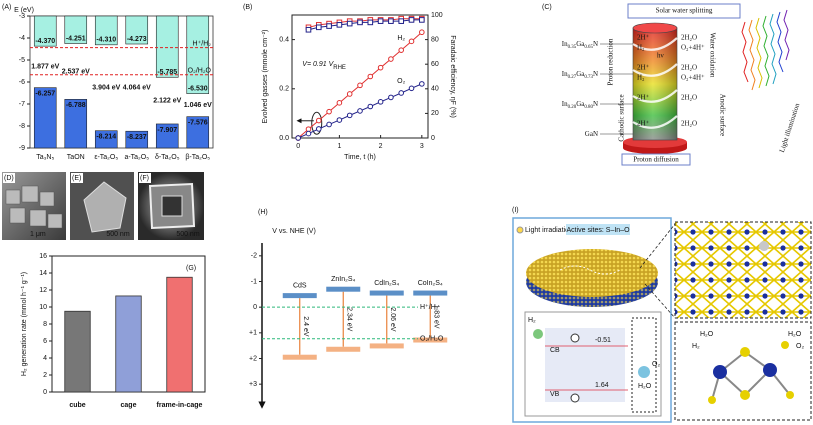 The height and width of the screenshot is (425, 813). Describe the element at coordinates (180, 405) in the screenshot. I see `x-tick-label: frame-in-cage` at that location.